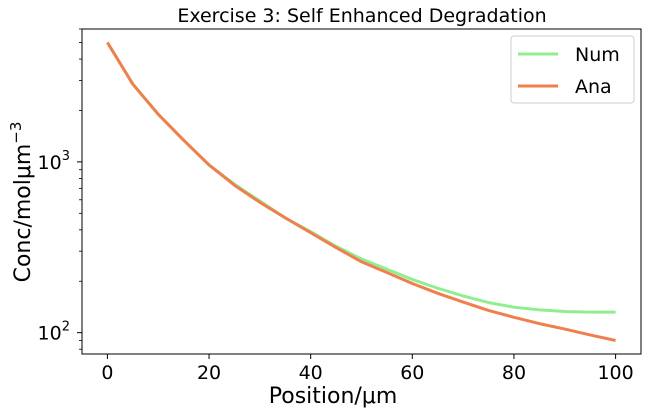 The height and width of the screenshot is (420, 647). Describe the element at coordinates (54, 332) in the screenshot. I see `y-tick-label: 10²` at that location.